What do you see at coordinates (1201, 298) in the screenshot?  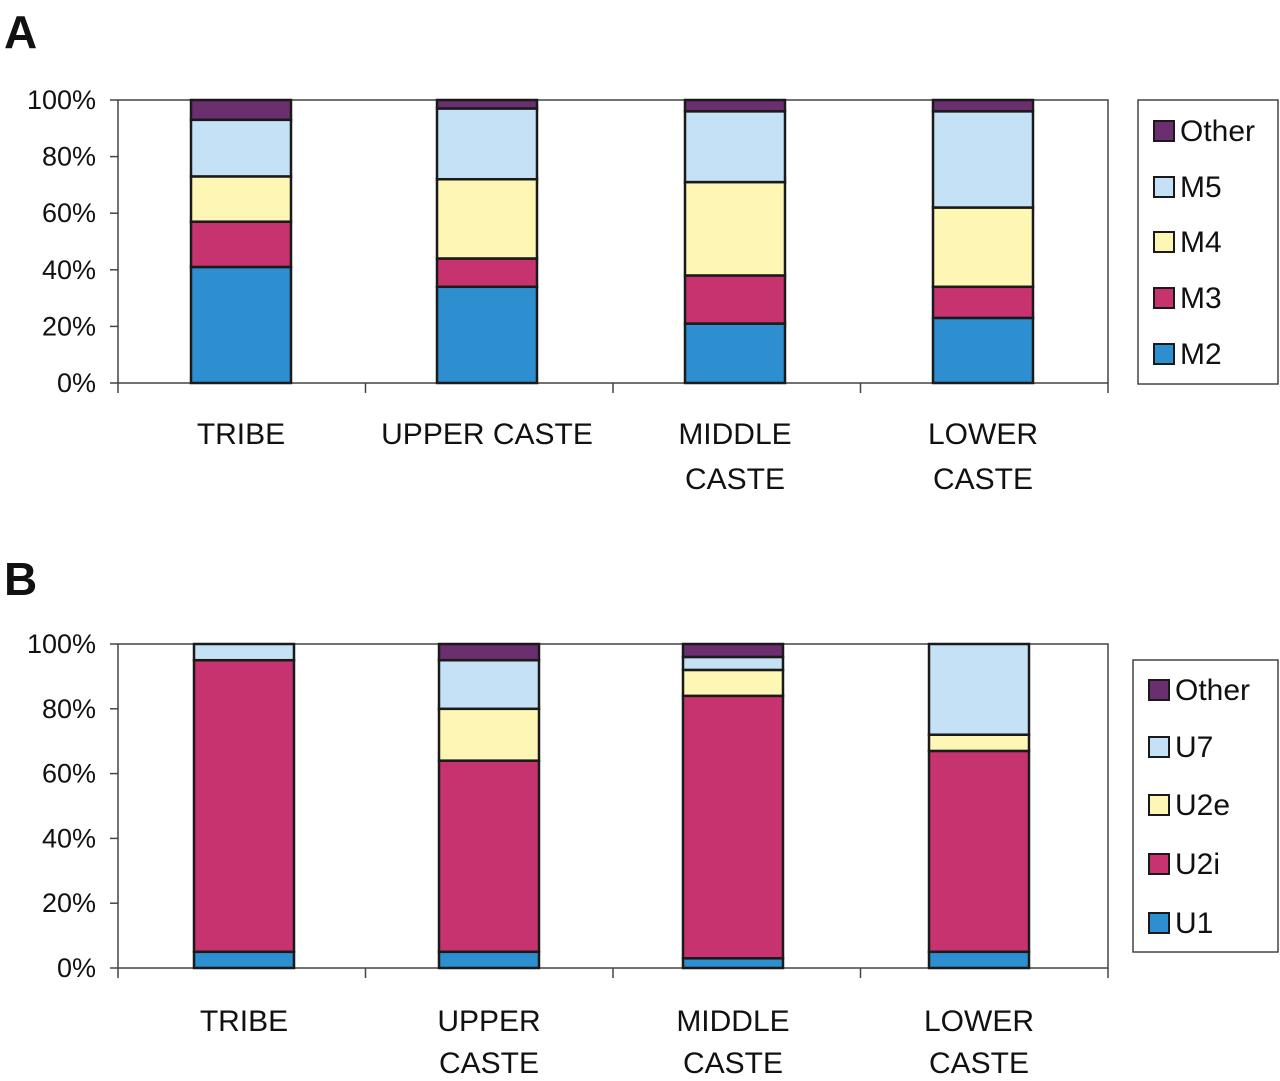 I see `legend-entry-label: M3` at bounding box center [1201, 298].